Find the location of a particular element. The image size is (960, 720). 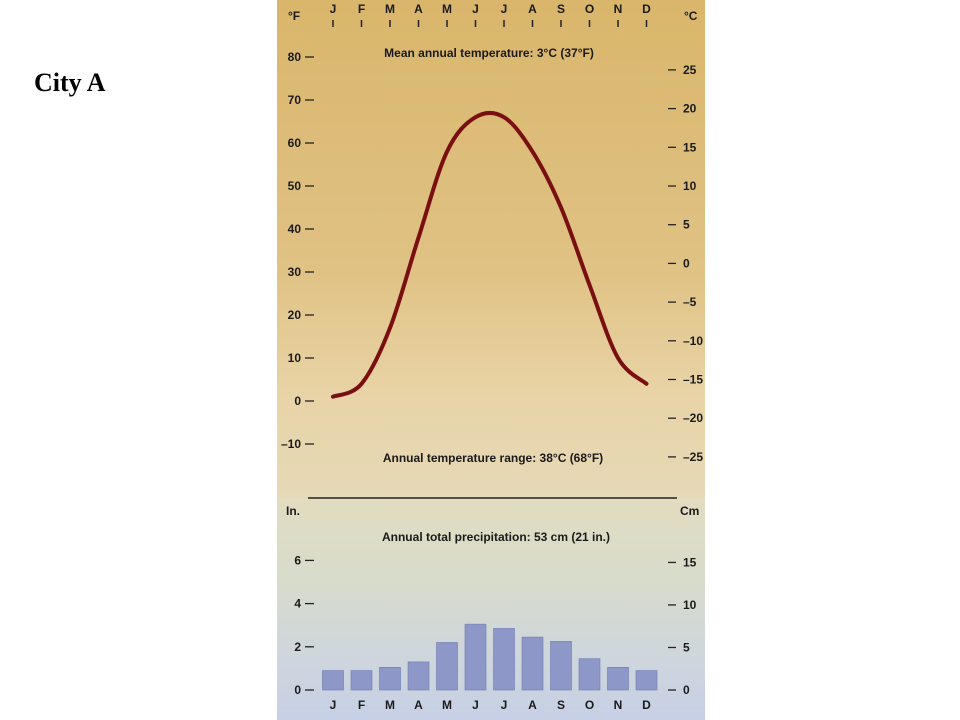

inches-tick-label: 6 is located at coordinates (297, 560).